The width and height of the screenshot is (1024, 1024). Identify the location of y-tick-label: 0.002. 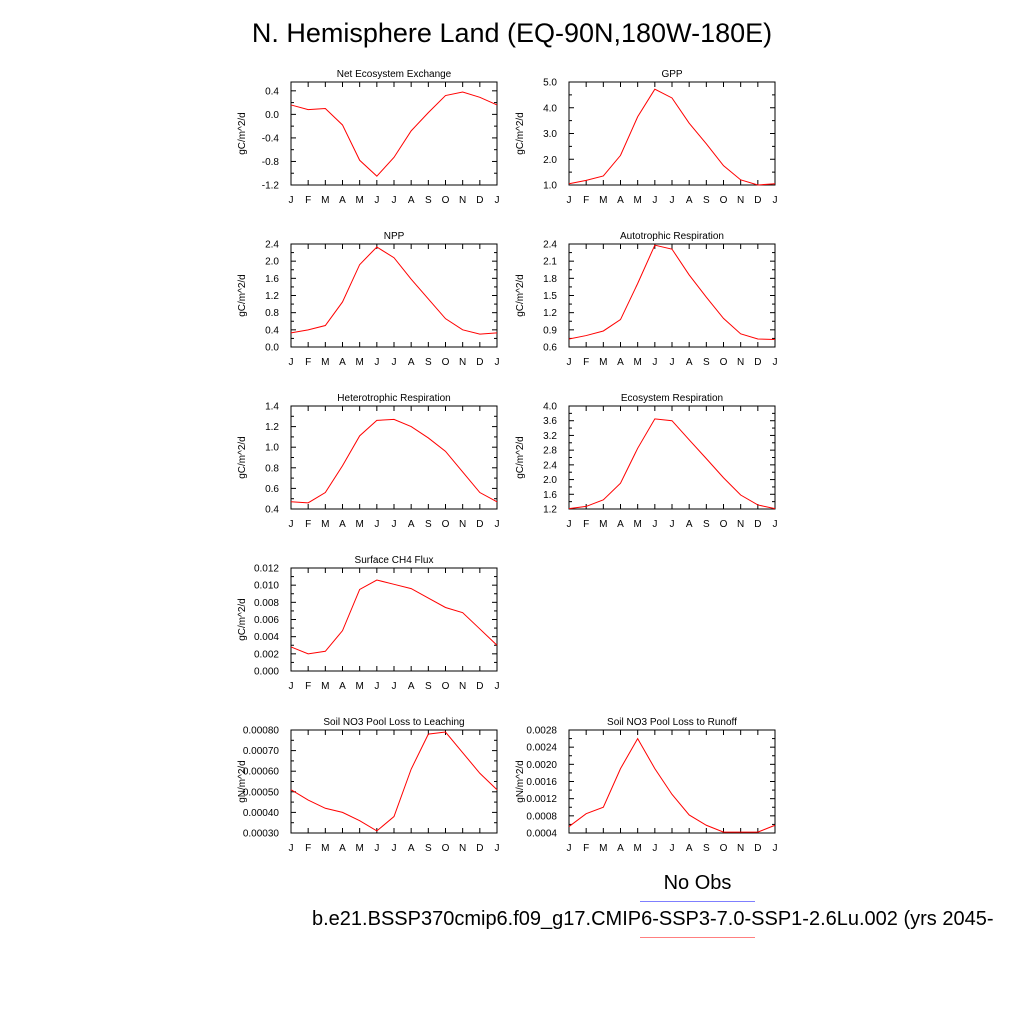
(266, 654).